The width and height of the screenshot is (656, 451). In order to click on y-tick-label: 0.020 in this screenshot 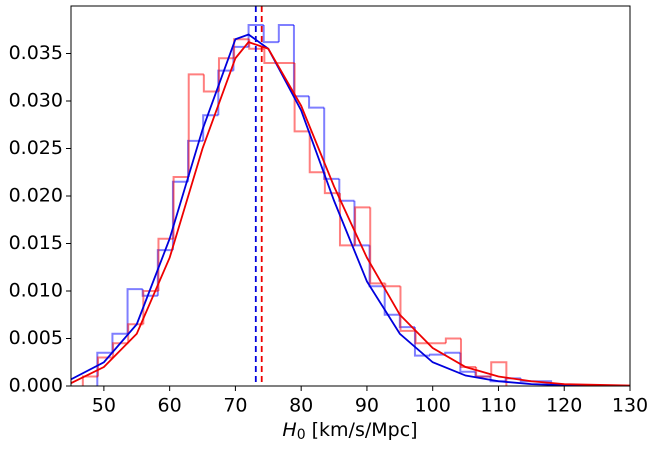, I will do `click(36, 196)`.